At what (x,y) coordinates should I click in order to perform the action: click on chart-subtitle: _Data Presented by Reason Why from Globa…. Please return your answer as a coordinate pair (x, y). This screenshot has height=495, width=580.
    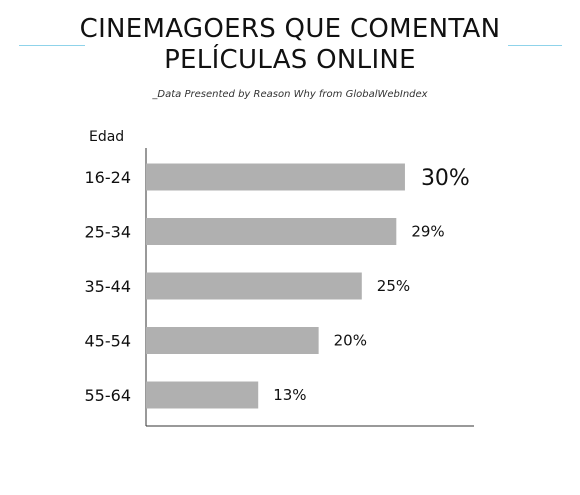
    Looking at the image, I should click on (290, 94).